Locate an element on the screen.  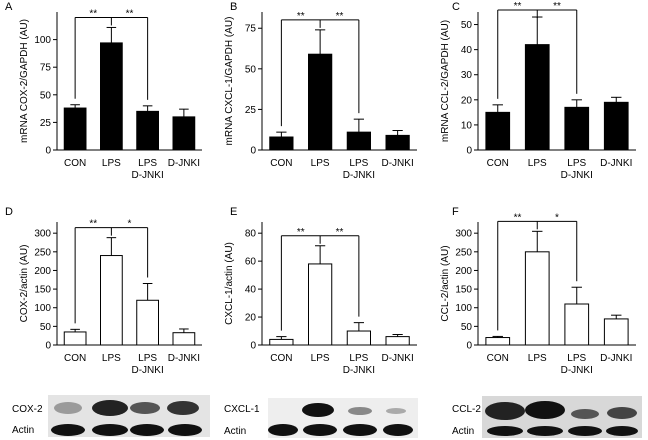
panel-label: F is located at coordinates (455, 212).